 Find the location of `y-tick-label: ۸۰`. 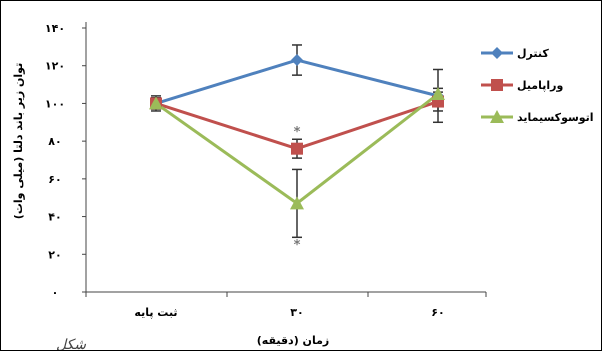

y-tick-label: ۸۰ is located at coordinates (54, 141).